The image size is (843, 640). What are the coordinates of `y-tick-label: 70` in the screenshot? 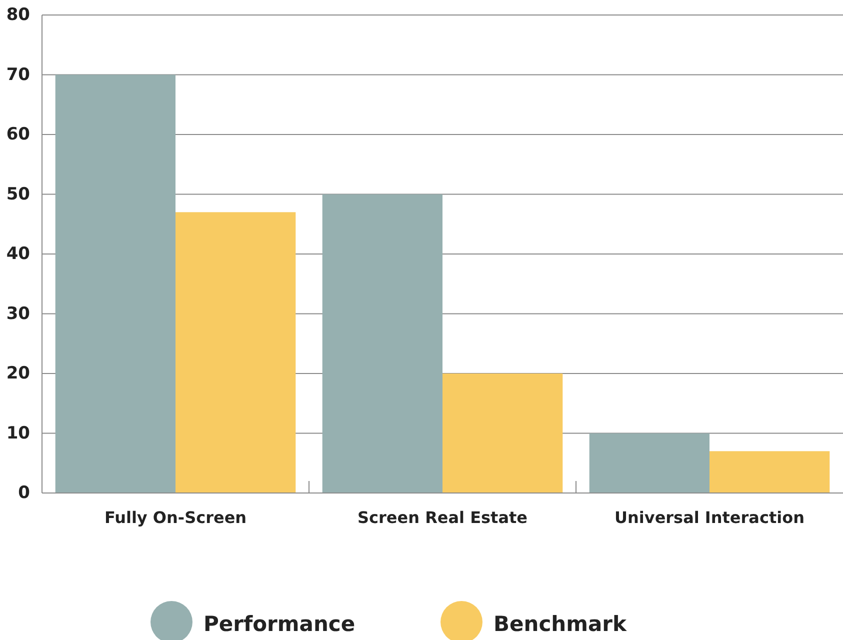 It's located at (18, 74).